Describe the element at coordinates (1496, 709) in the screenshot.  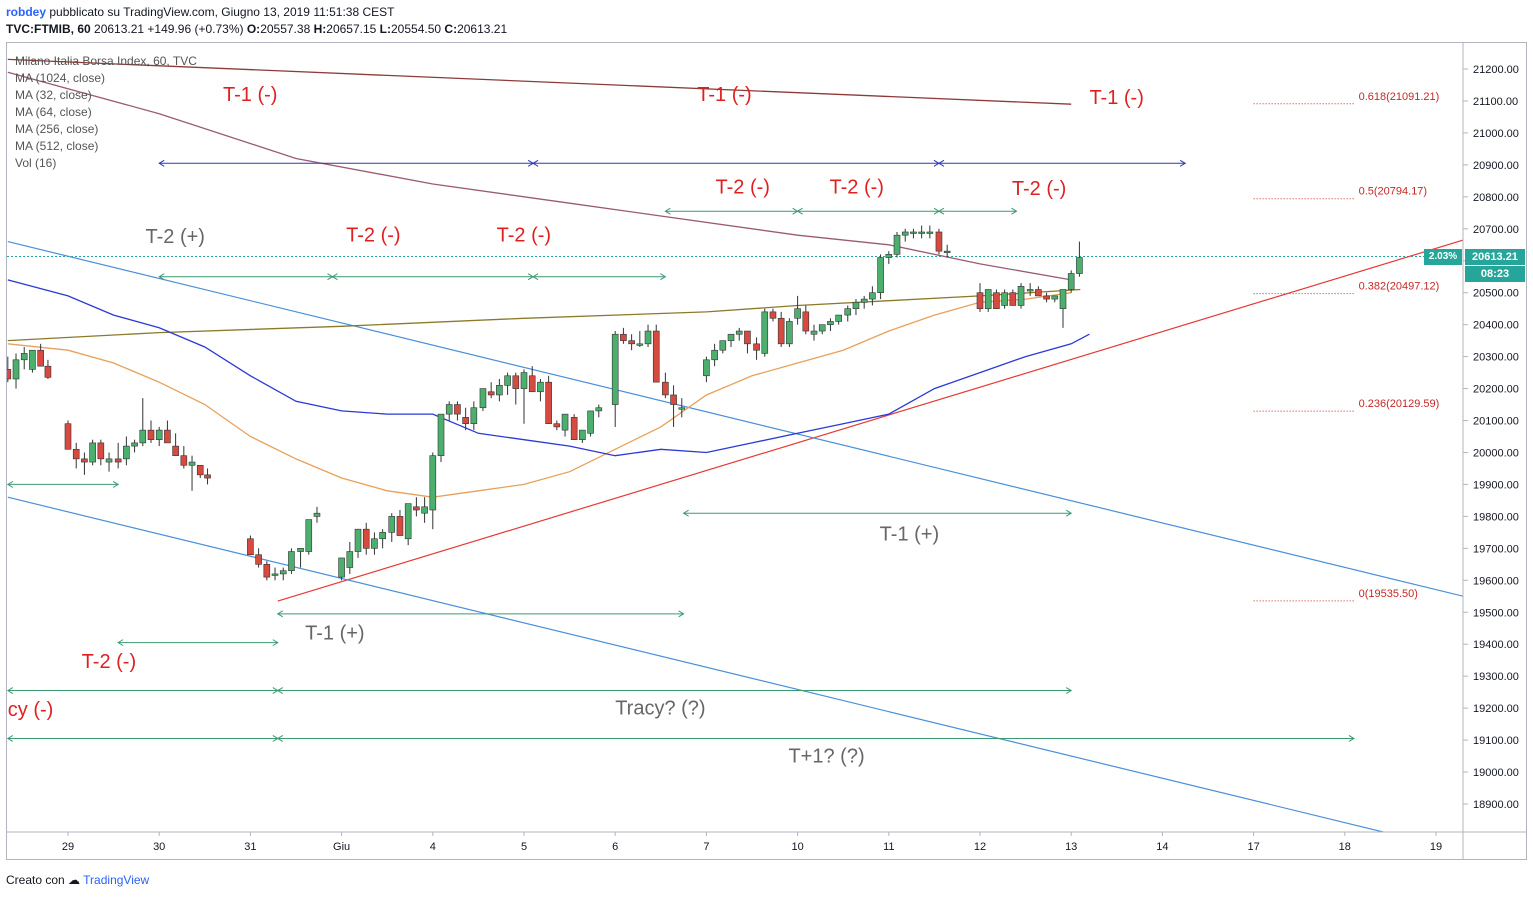
I see `price-tick-label: 19200.00` at that location.